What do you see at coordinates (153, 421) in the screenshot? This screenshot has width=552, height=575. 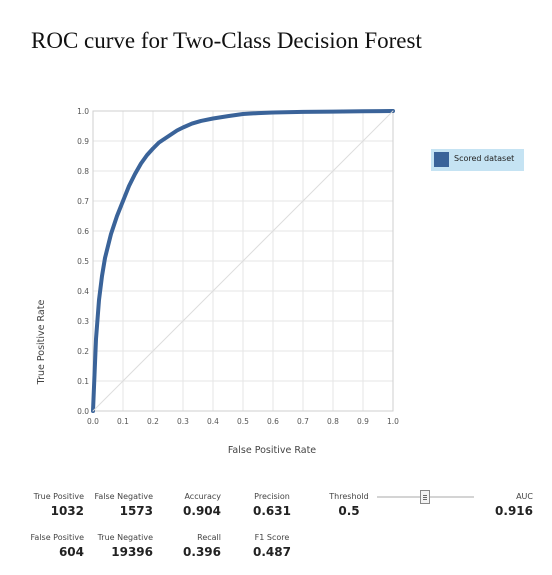 I see `x-tick-label: 0.2` at bounding box center [153, 421].